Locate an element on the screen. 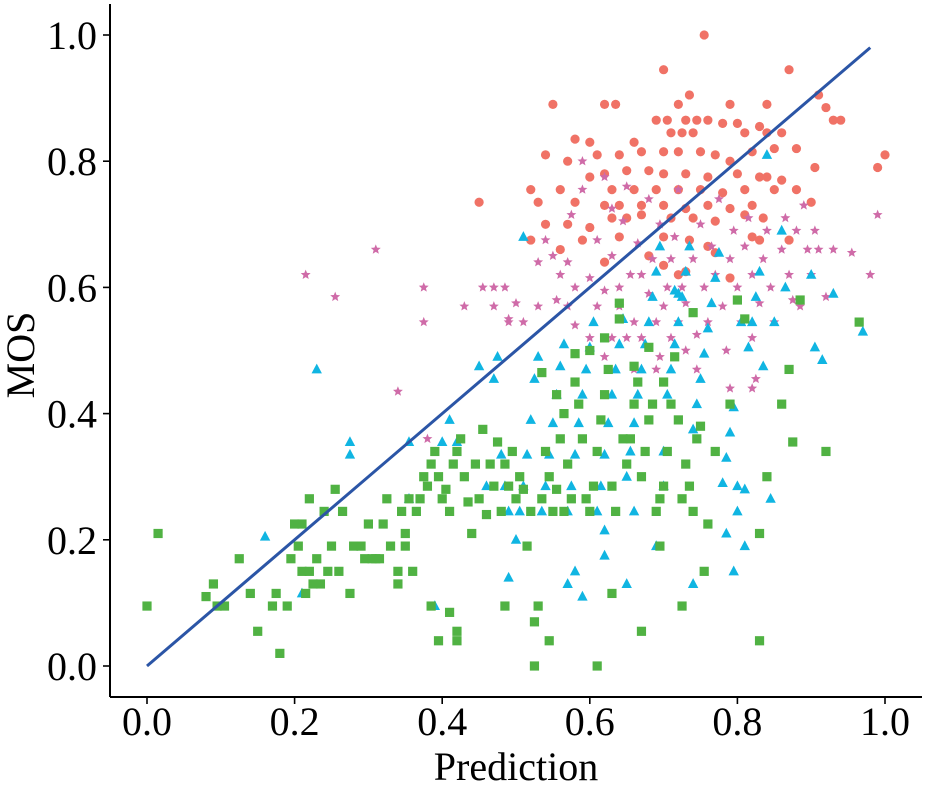  x-tick-label: 0.6 is located at coordinates (590, 721).